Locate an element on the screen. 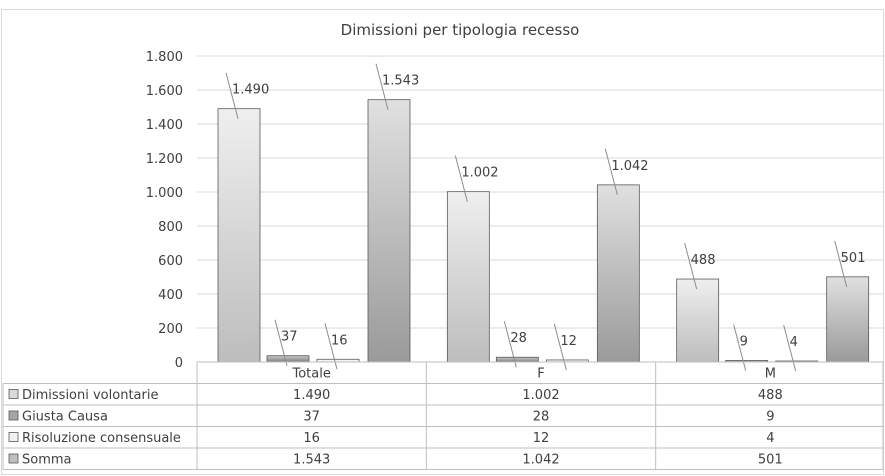 The width and height of the screenshot is (885, 476). bar-somma-m is located at coordinates (848, 319).